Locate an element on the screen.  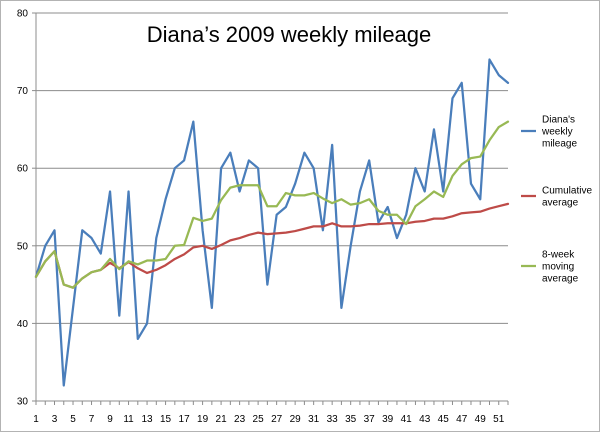
x-tick-label: 1 is located at coordinates (36, 419).